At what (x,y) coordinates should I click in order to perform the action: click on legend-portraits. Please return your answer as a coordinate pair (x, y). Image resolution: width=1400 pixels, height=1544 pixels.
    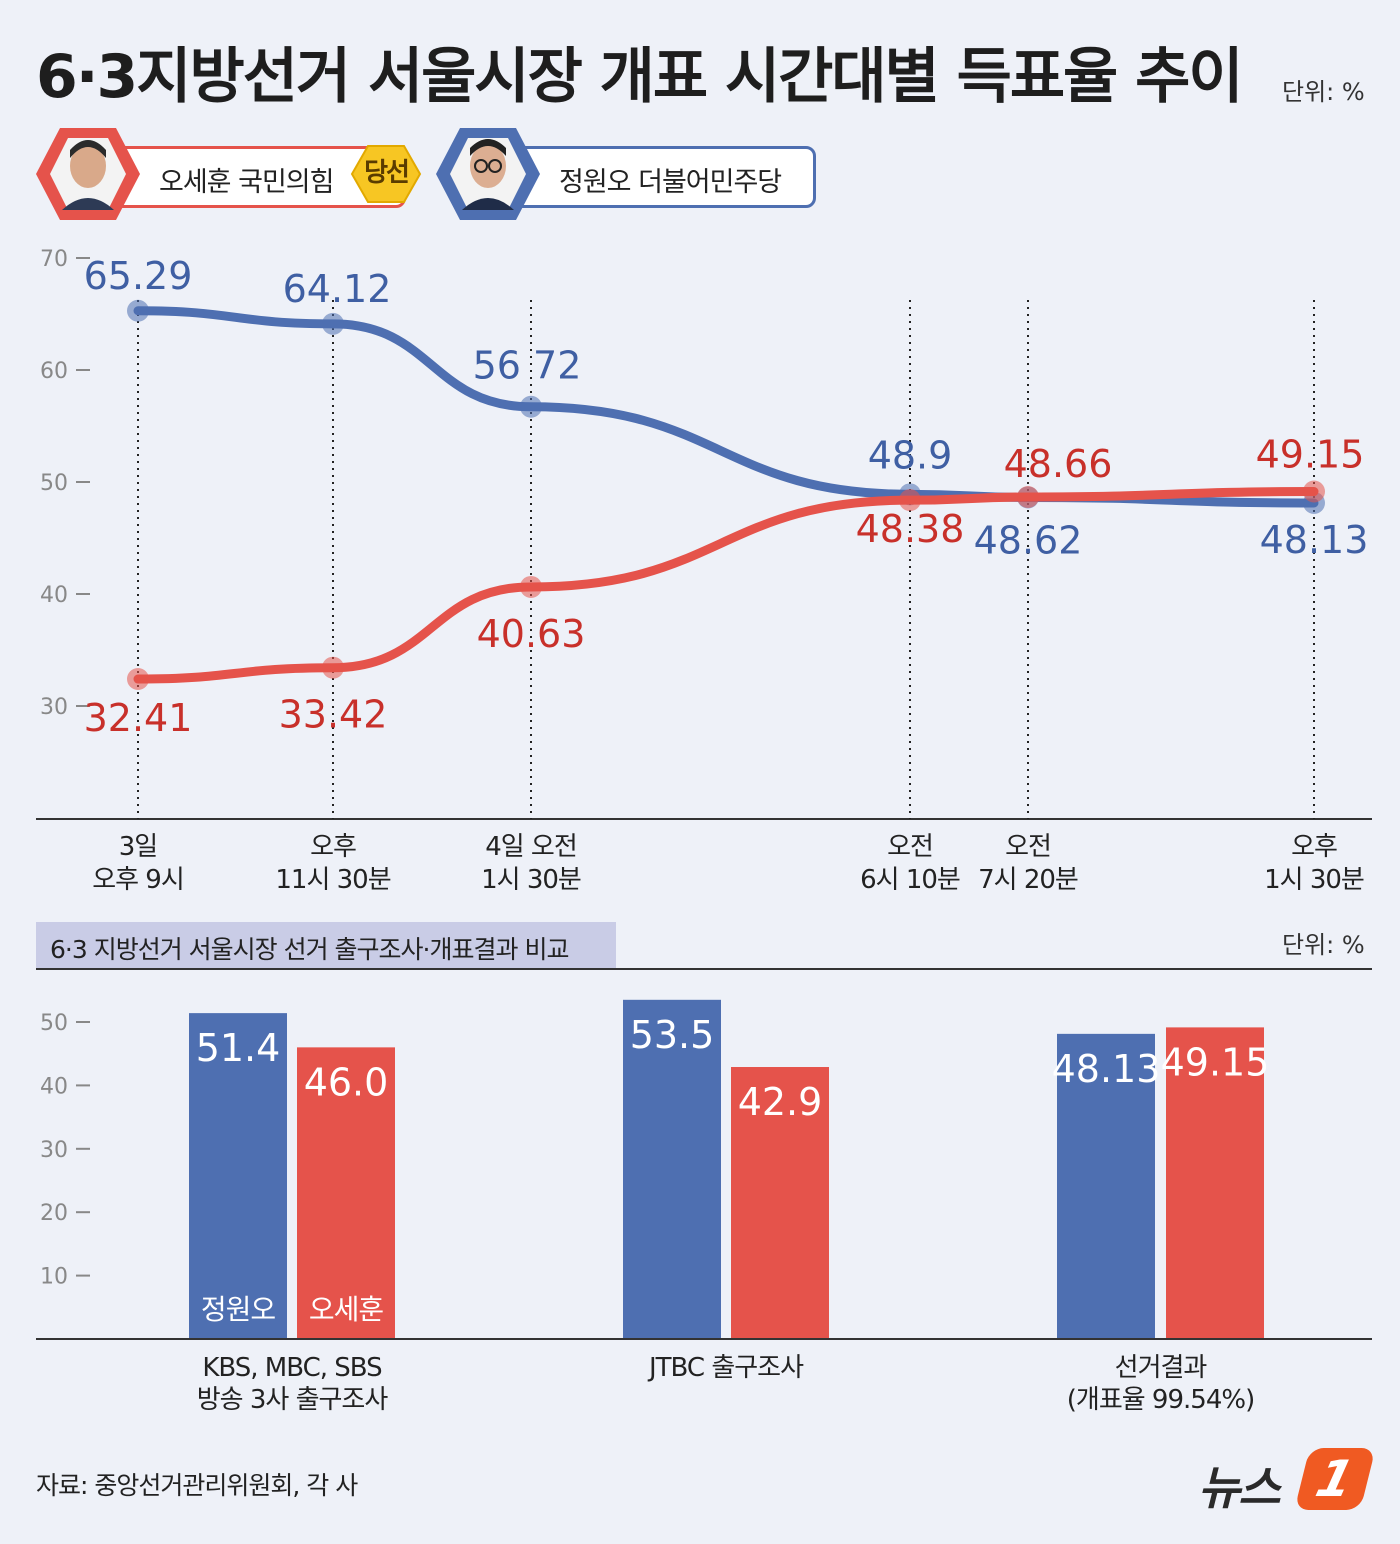
    Looking at the image, I should click on (288, 174).